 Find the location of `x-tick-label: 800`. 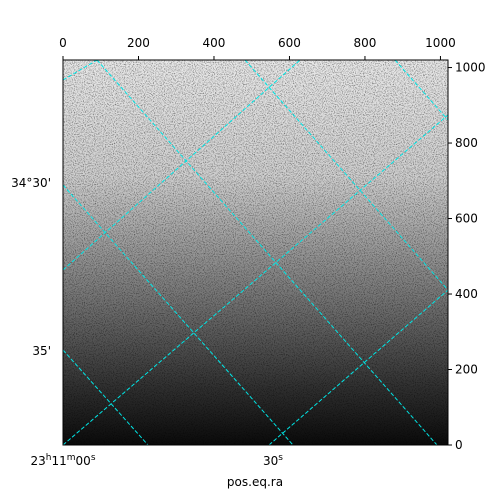

x-tick-label: 800 is located at coordinates (365, 43).